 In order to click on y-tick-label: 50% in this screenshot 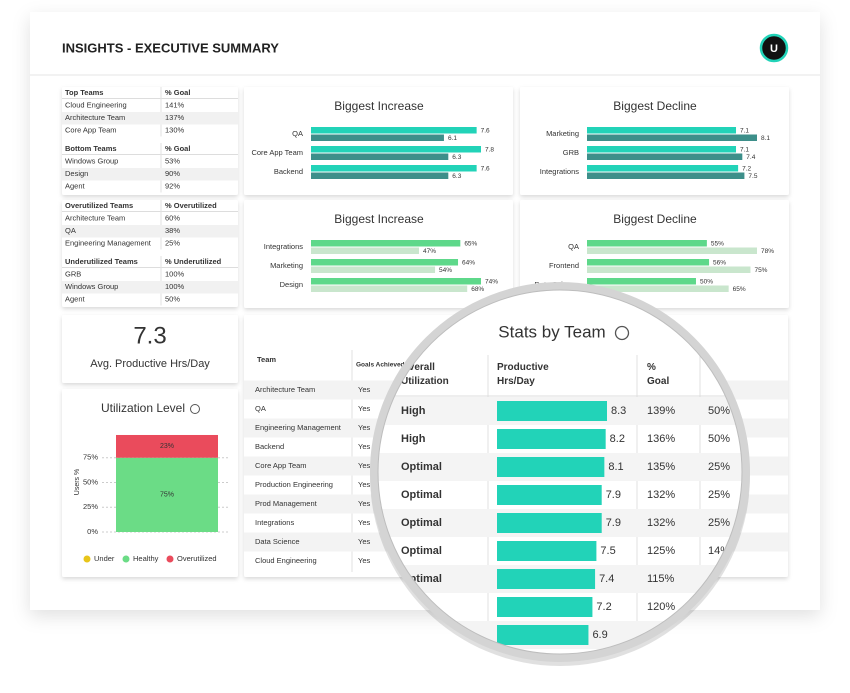, I will do `click(90, 481)`.